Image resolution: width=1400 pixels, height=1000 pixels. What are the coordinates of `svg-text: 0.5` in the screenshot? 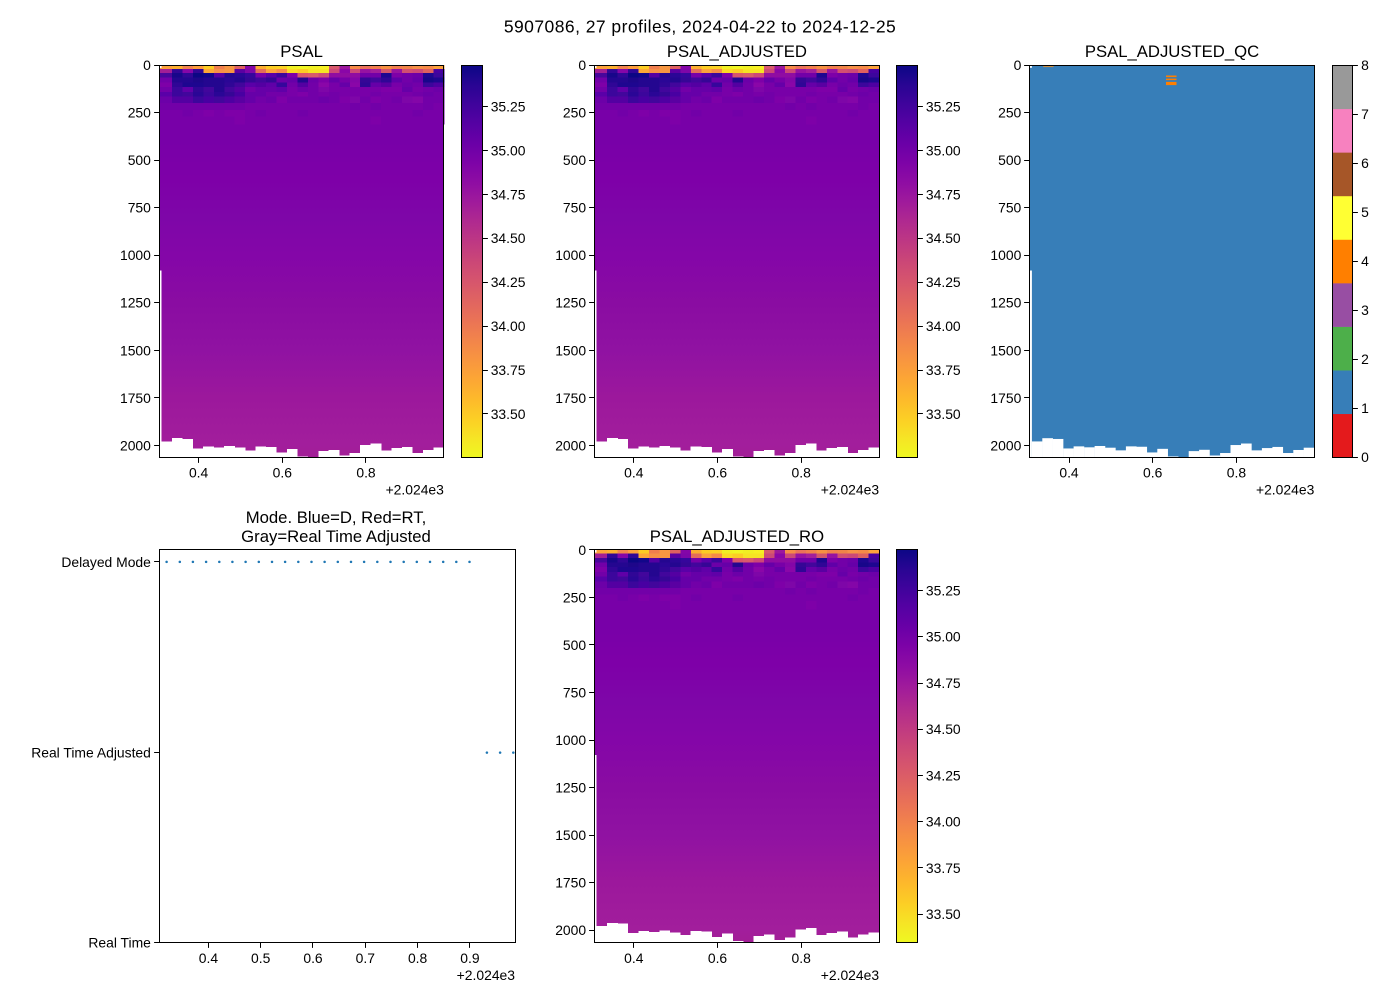 It's located at (261, 958).